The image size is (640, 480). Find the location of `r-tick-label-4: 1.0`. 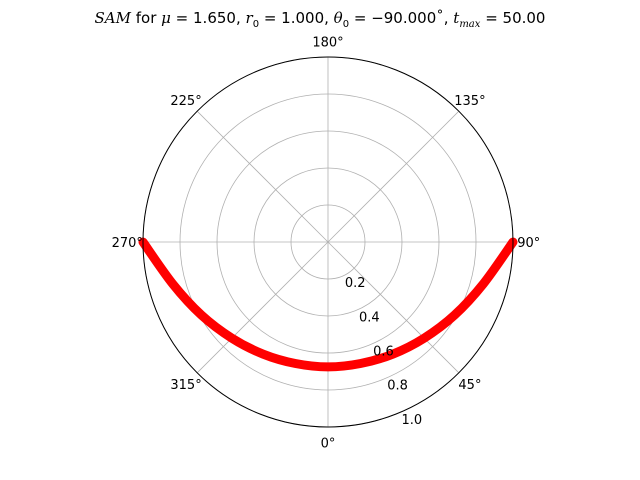

r-tick-label-4: 1.0 is located at coordinates (411, 420).